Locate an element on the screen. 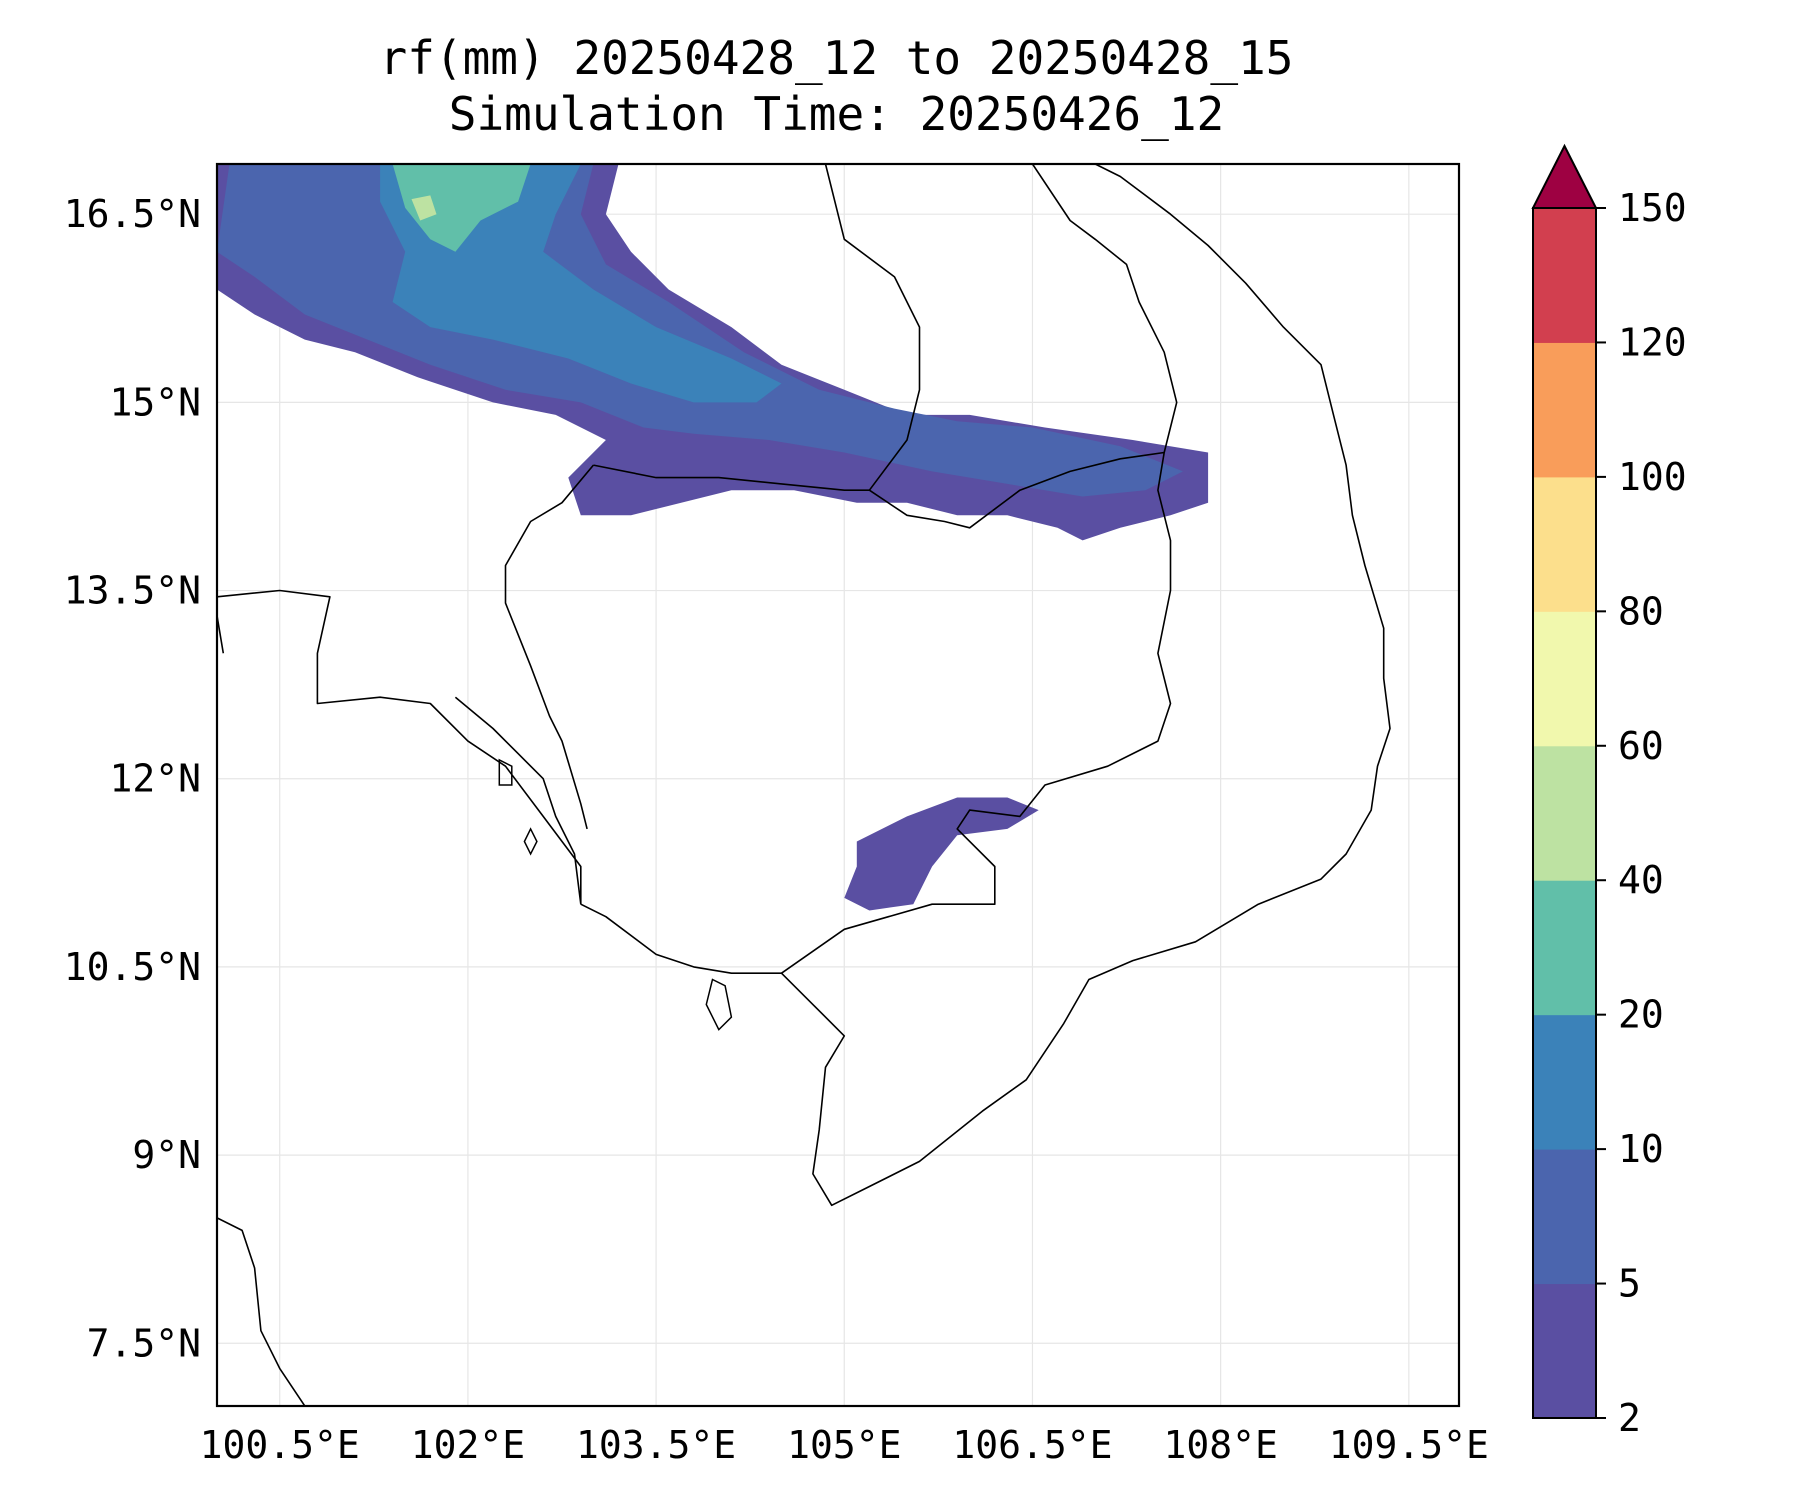 This screenshot has width=1800, height=1500. y-tick-label: 15°N is located at coordinates (155, 402).